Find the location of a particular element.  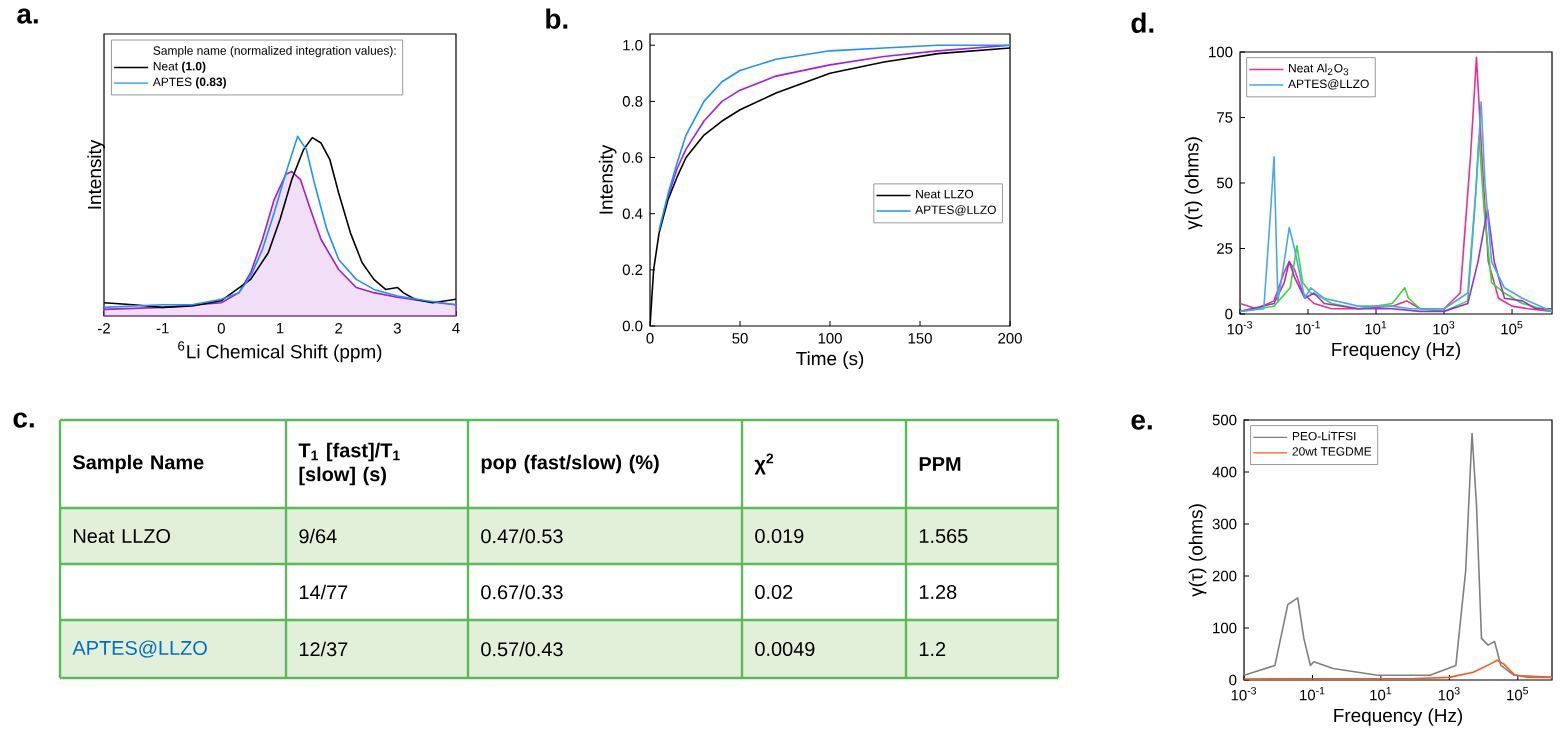

category-label: T$_{1}$ [fast]/T$_{1}$ [slow] (s) is located at coordinates (349, 464).